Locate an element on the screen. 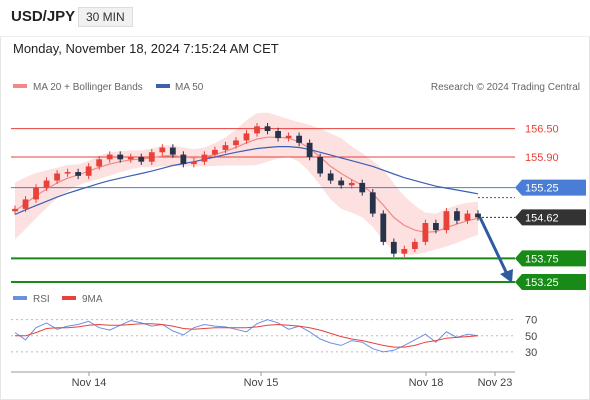  projection-arrow-shaft is located at coordinates (493, 245).